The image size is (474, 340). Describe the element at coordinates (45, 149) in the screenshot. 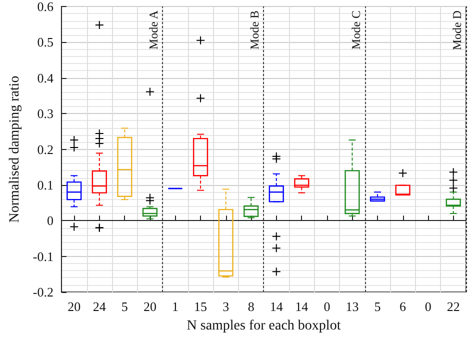

I see `y-tick-label: 0.2` at that location.